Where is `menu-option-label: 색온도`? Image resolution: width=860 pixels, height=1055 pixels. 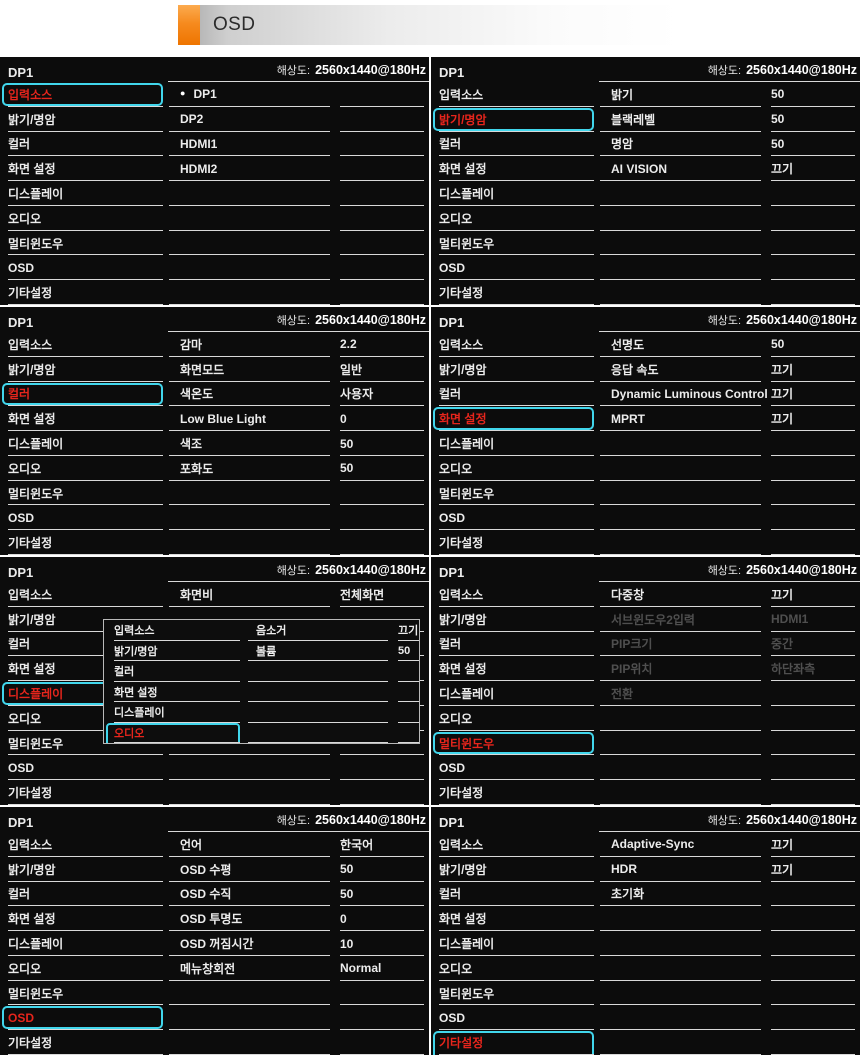 menu-option-label: 색온도 is located at coordinates (251, 394).